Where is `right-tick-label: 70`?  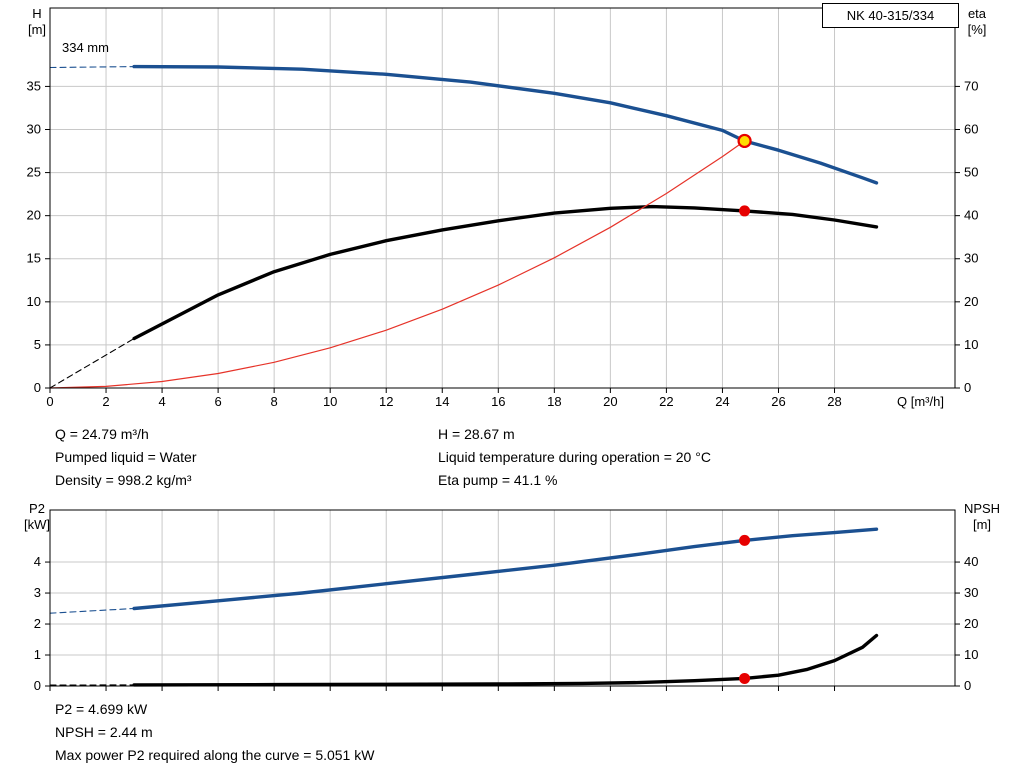
right-tick-label: 70 is located at coordinates (971, 85).